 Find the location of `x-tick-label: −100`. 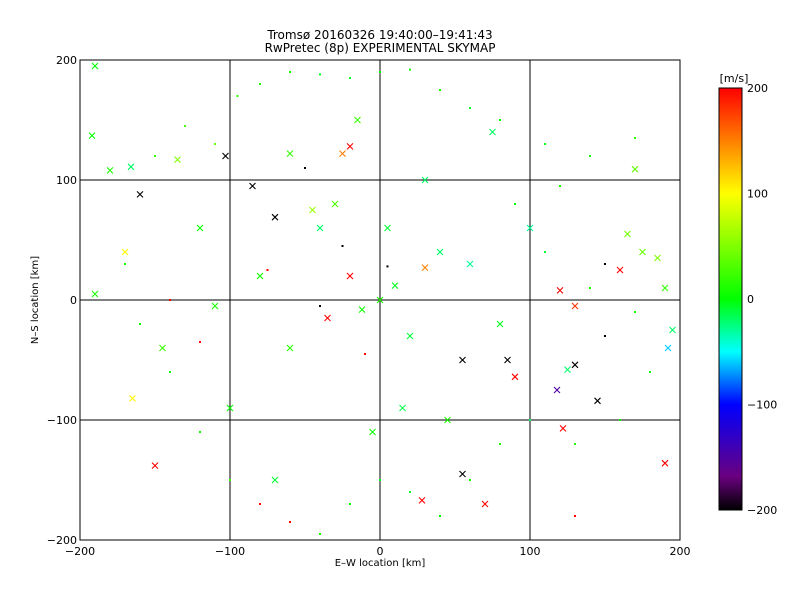

x-tick-label: −100 is located at coordinates (230, 551).